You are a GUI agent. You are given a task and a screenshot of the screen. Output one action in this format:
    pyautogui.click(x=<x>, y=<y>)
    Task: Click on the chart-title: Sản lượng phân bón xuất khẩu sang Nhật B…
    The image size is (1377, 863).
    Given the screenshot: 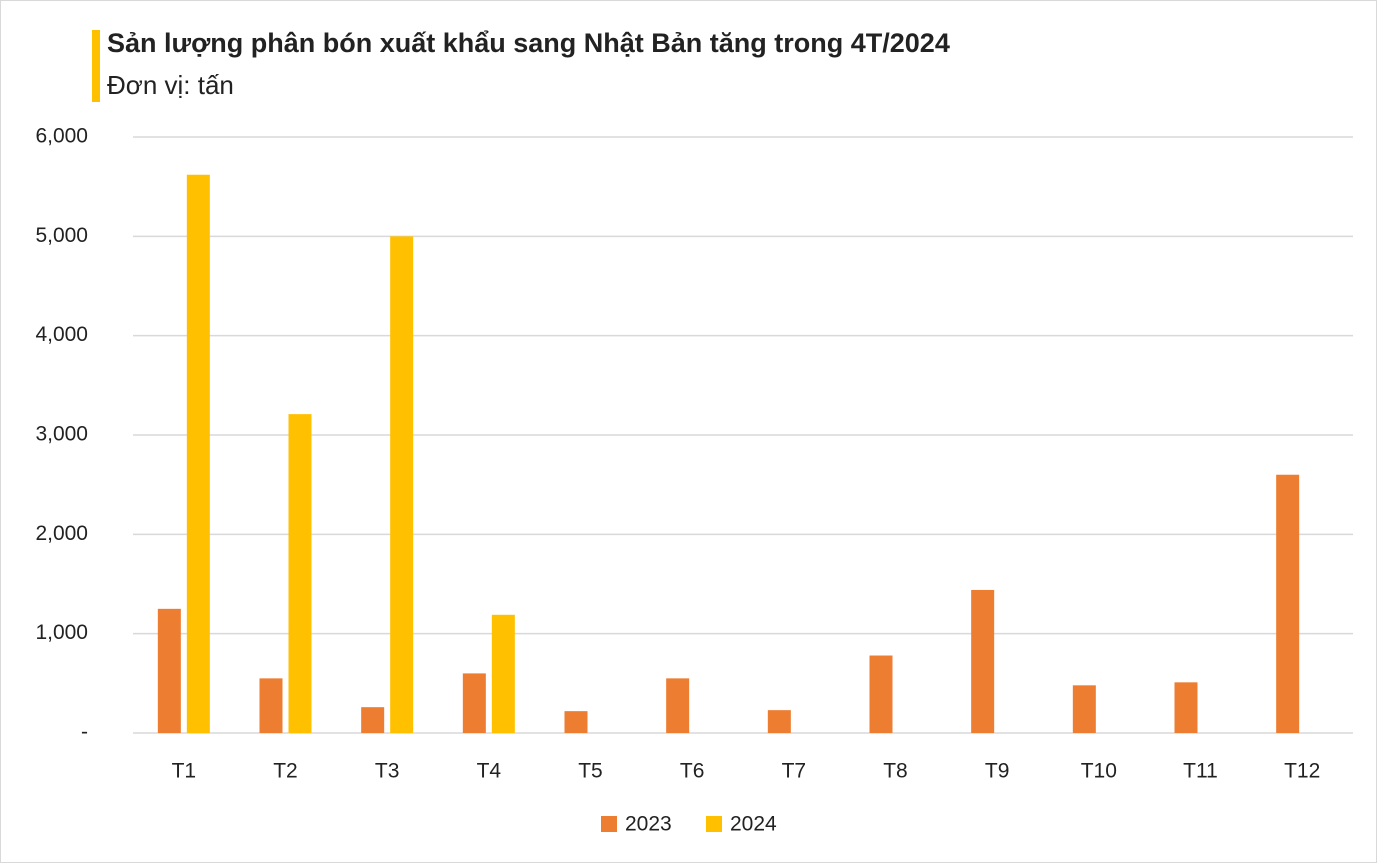 What is the action you would take?
    pyautogui.click(x=528, y=43)
    